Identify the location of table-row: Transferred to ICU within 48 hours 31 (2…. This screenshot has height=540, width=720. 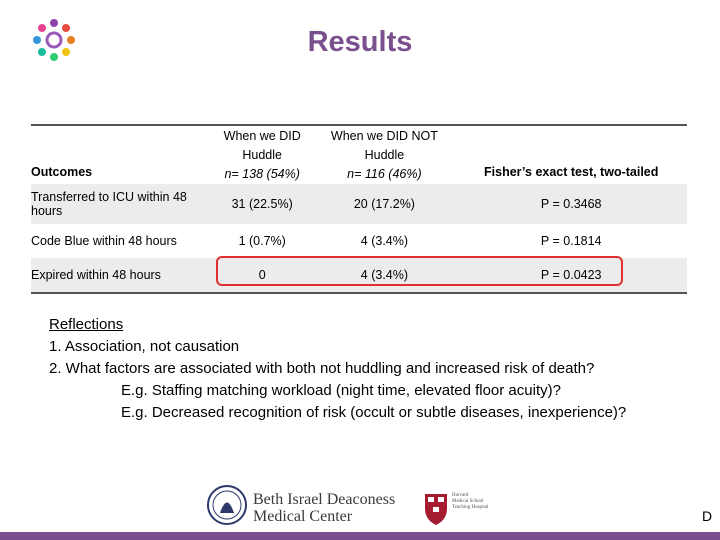
(359, 204).